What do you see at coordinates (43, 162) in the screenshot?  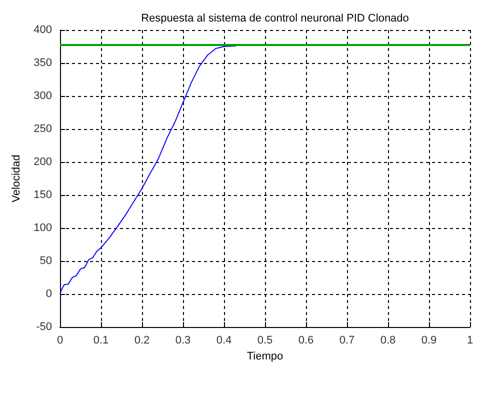 I see `y-tick-label: 200` at bounding box center [43, 162].